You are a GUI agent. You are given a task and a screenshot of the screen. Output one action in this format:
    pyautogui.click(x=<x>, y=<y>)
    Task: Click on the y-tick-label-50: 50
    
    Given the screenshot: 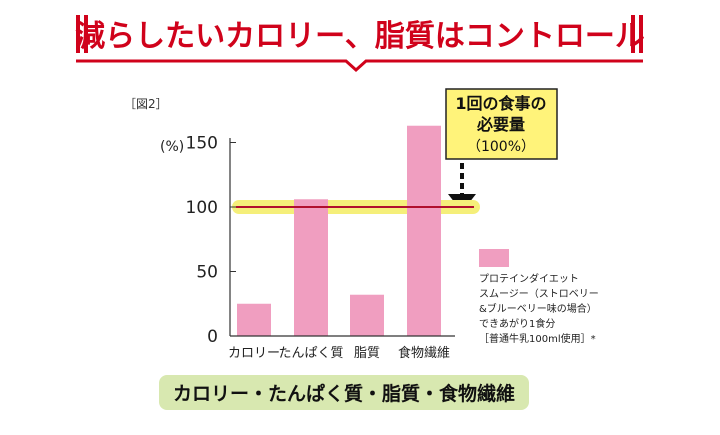 What is the action you would take?
    pyautogui.click(x=207, y=273)
    